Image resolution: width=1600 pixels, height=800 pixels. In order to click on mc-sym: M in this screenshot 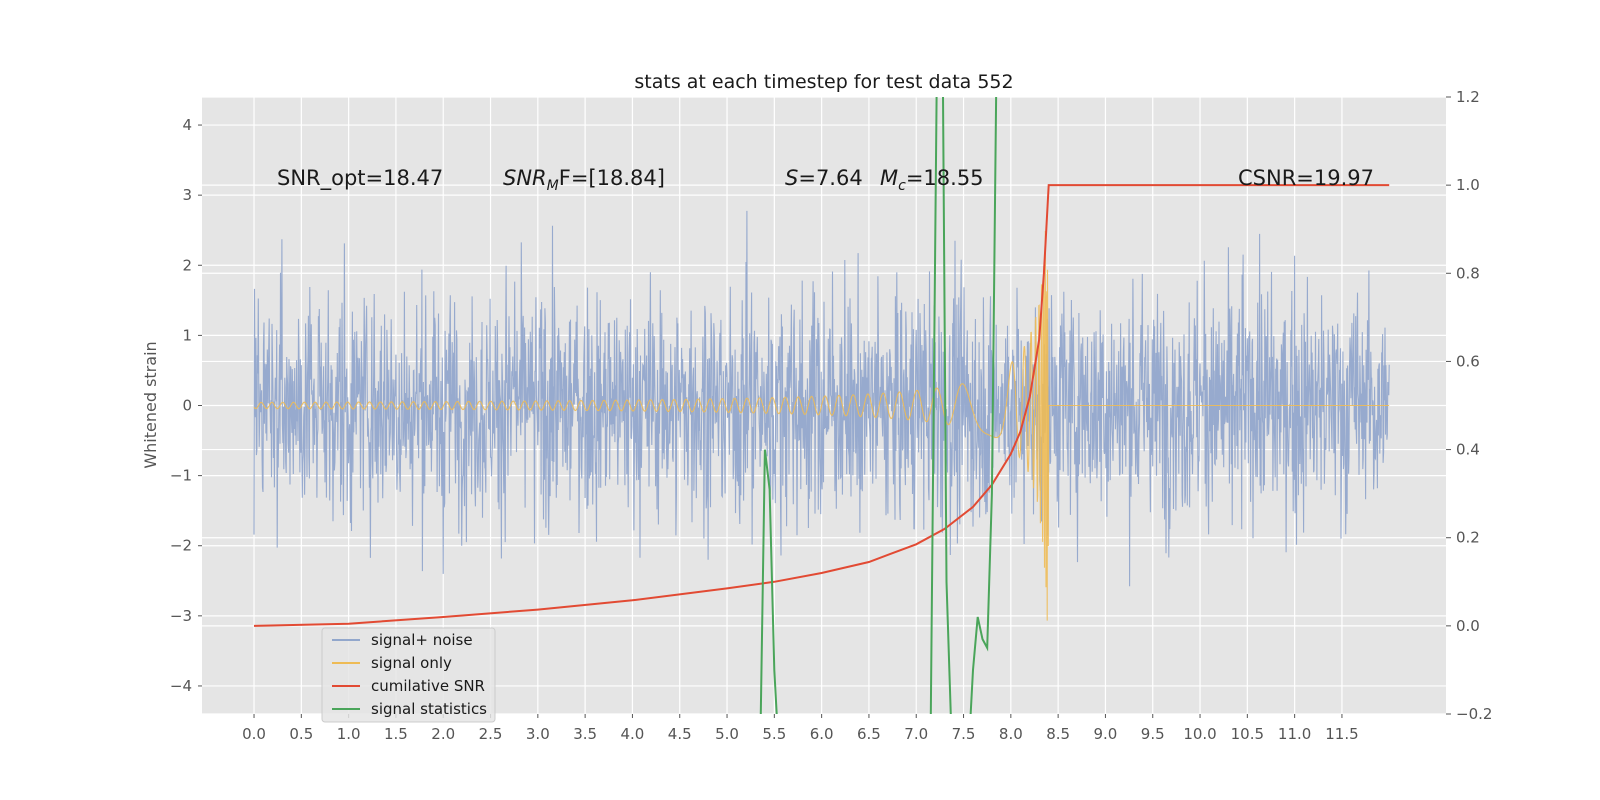, I will do `click(889, 178)`.